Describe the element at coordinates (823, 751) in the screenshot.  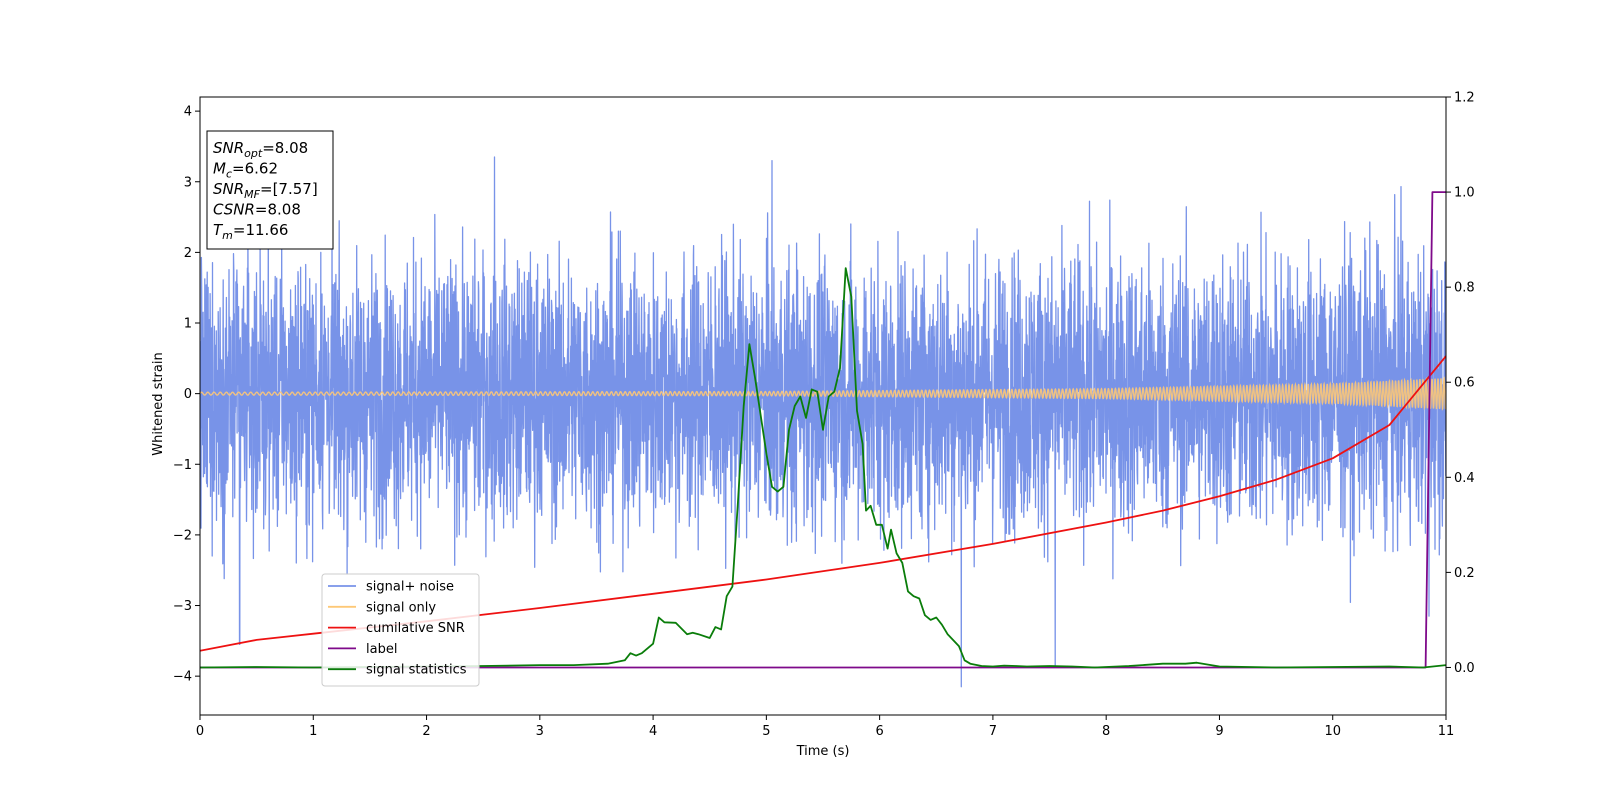
I see `x-axis-label: Time (s)` at that location.